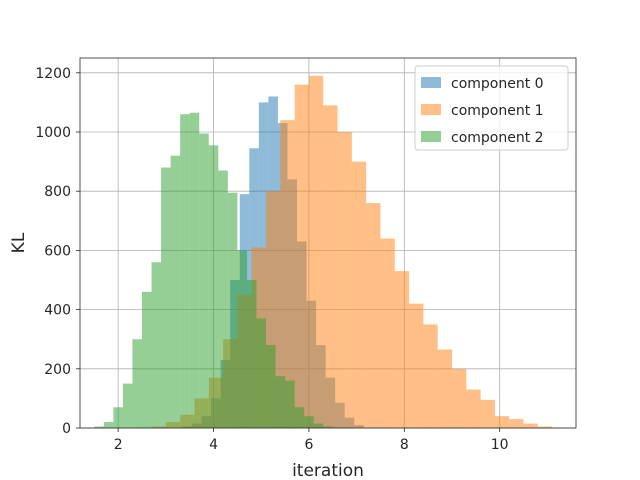 The image size is (640, 480). I want to click on y-tick-label: 1200, so click(53, 74).